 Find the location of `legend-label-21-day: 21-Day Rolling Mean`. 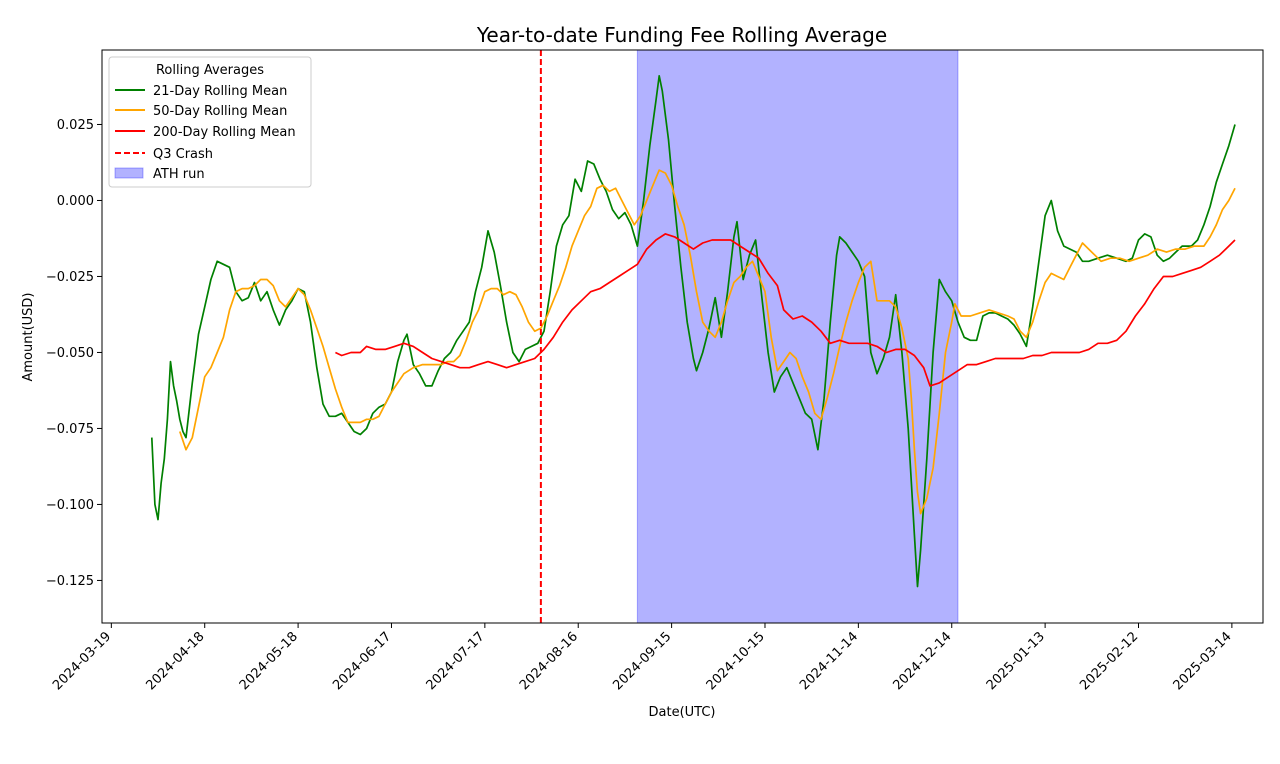

legend-label-21-day: 21-Day Rolling Mean is located at coordinates (220, 91).